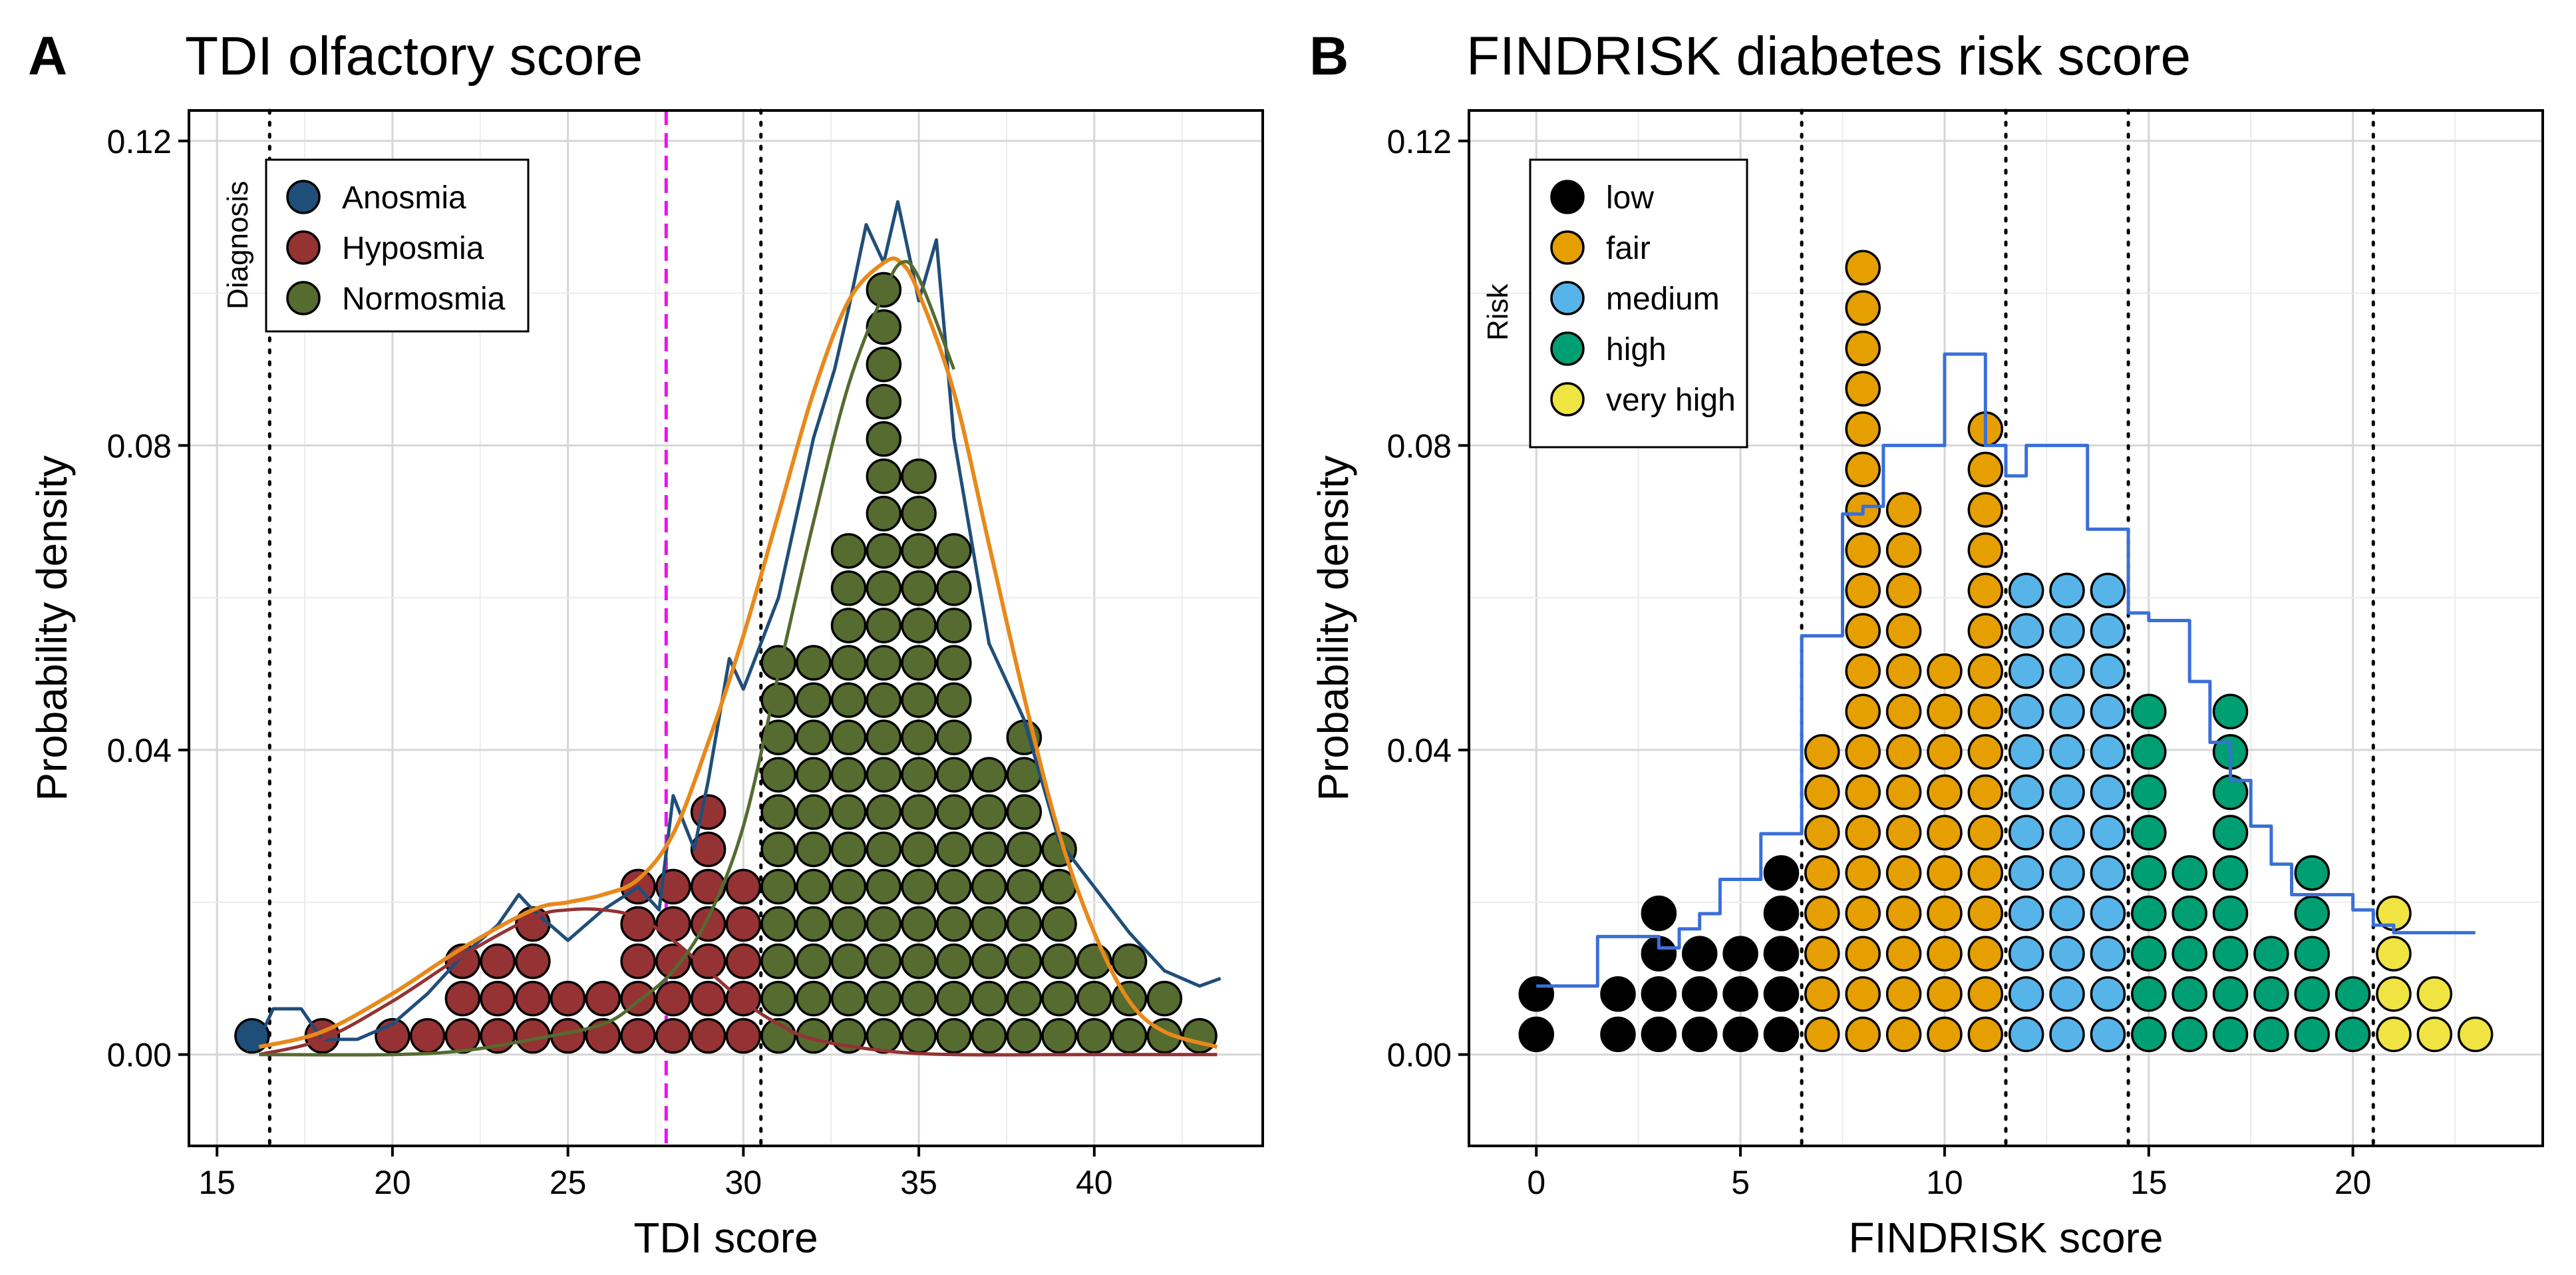  I want to click on x-tick-label: 0, so click(1536, 1182).